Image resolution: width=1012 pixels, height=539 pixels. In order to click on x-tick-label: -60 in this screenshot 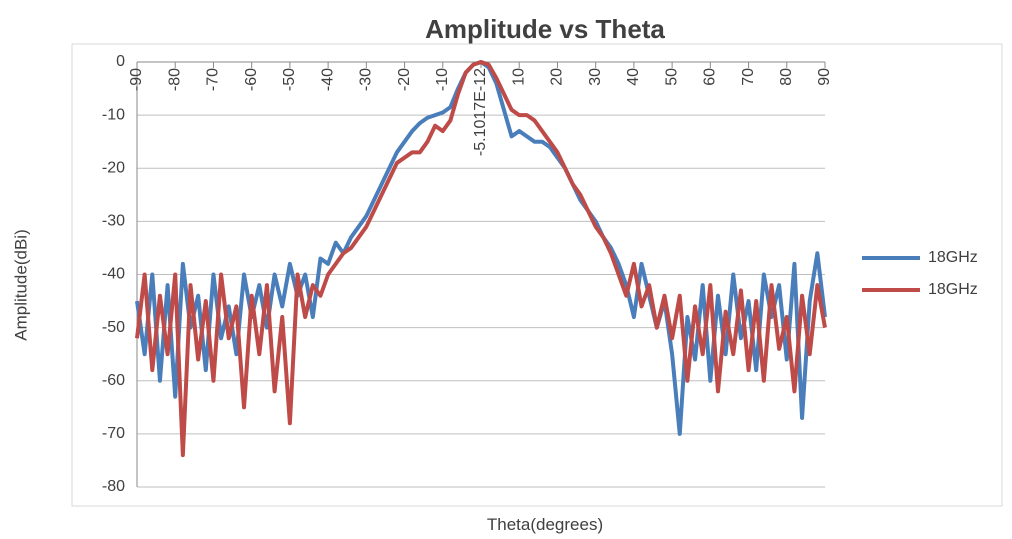, I will do `click(251, 79)`.